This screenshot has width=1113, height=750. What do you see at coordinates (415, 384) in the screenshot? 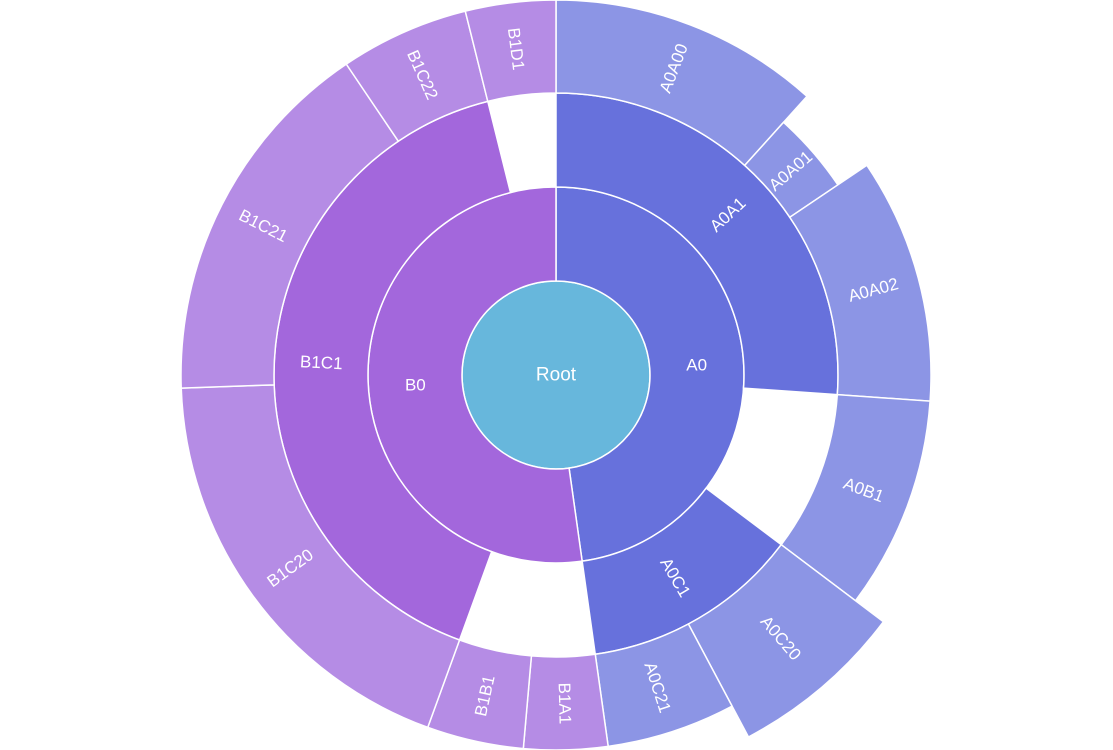
I see `label-b0: B0` at bounding box center [415, 384].